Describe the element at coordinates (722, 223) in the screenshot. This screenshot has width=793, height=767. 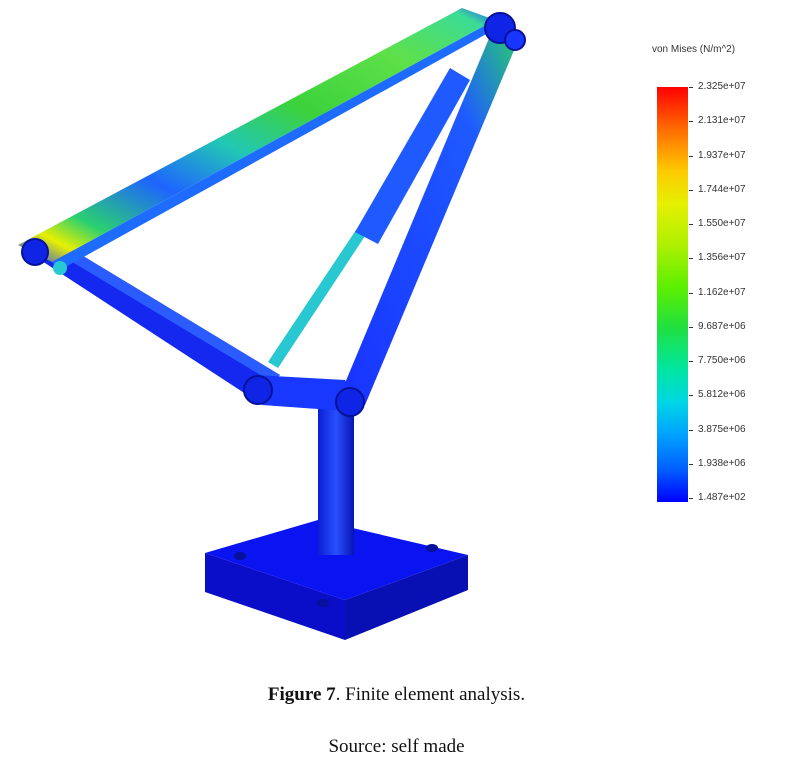
I see `legend-tick-label: 1.550e+07` at that location.